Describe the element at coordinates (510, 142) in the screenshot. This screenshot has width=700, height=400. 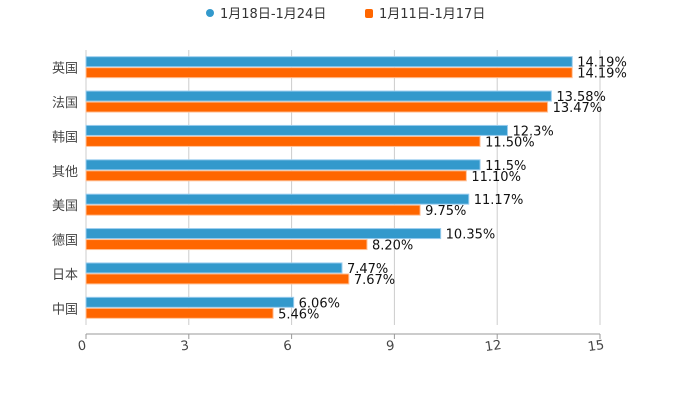
I see `data-label: 11.50%` at that location.